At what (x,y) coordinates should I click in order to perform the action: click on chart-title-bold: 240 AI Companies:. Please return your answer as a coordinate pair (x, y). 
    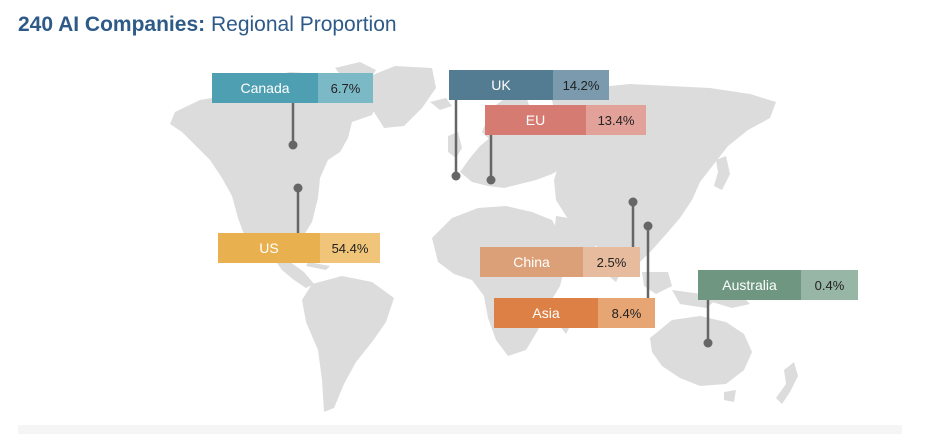
    Looking at the image, I should click on (112, 24).